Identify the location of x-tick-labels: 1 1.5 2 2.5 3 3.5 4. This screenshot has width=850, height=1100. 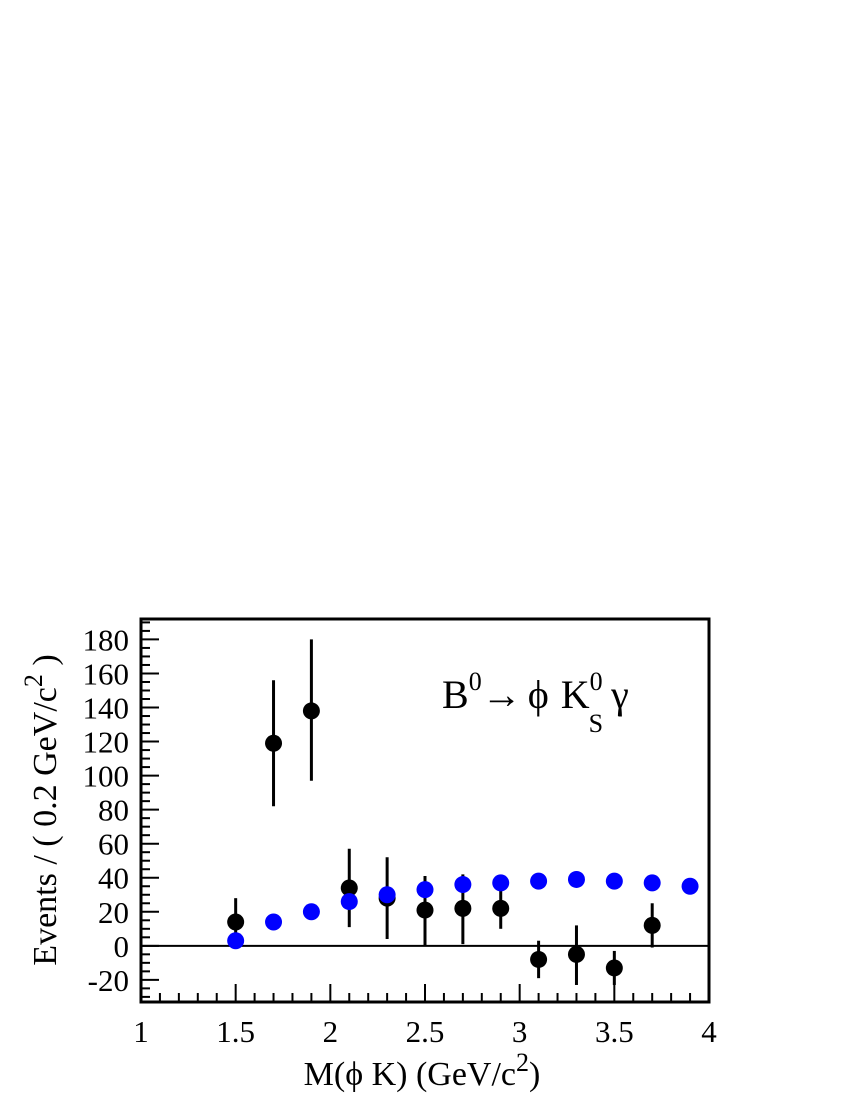
(425, 1031).